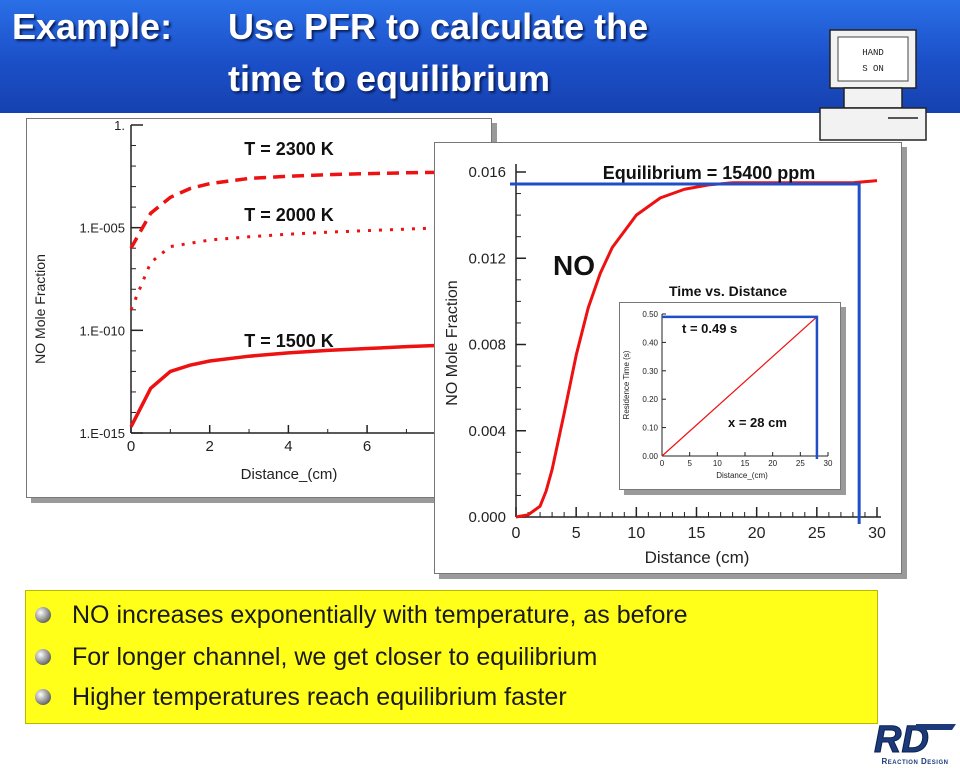 Image resolution: width=960 pixels, height=768 pixels. What do you see at coordinates (487, 172) in the screenshot?
I see `y-tick-label: 0.016` at bounding box center [487, 172].